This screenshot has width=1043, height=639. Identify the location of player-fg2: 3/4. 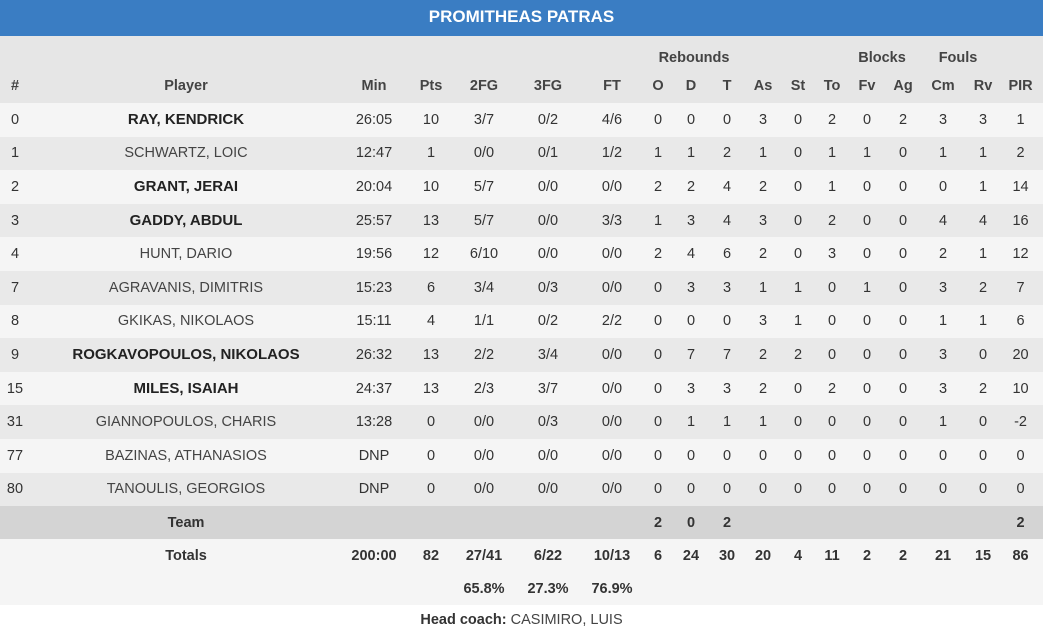
(484, 287).